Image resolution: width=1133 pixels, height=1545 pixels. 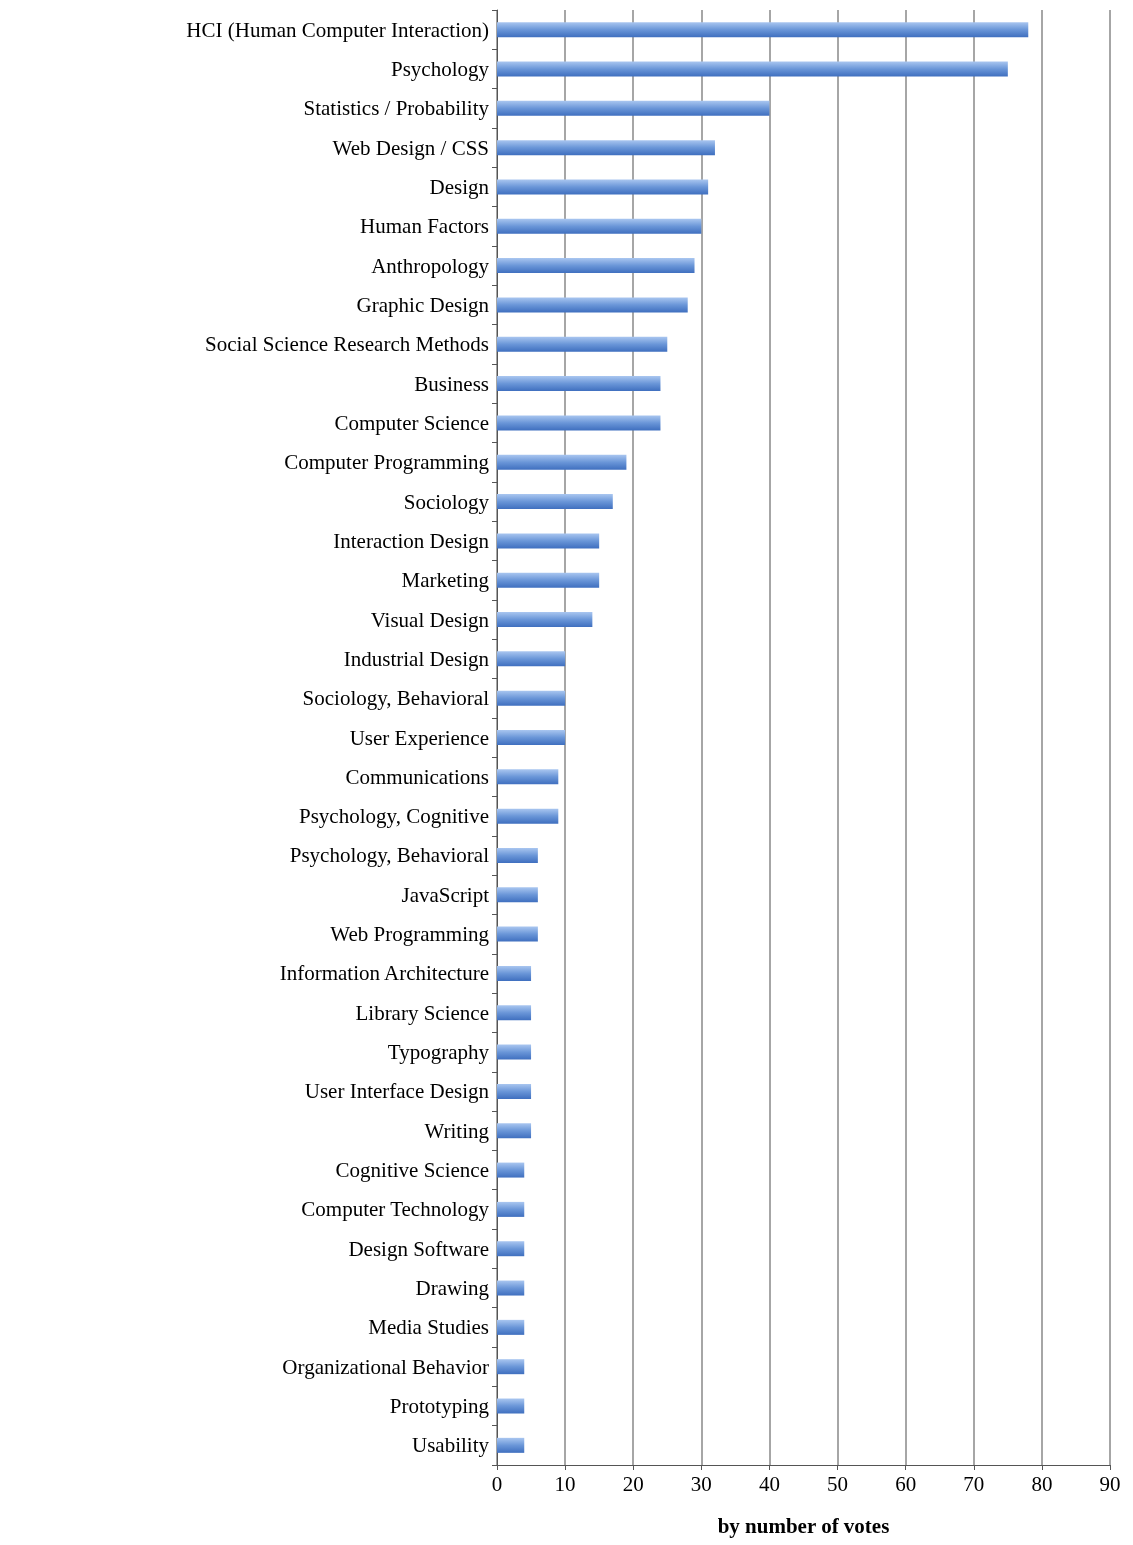 I want to click on x-tick-label: 80, so click(x=1042, y=1483).